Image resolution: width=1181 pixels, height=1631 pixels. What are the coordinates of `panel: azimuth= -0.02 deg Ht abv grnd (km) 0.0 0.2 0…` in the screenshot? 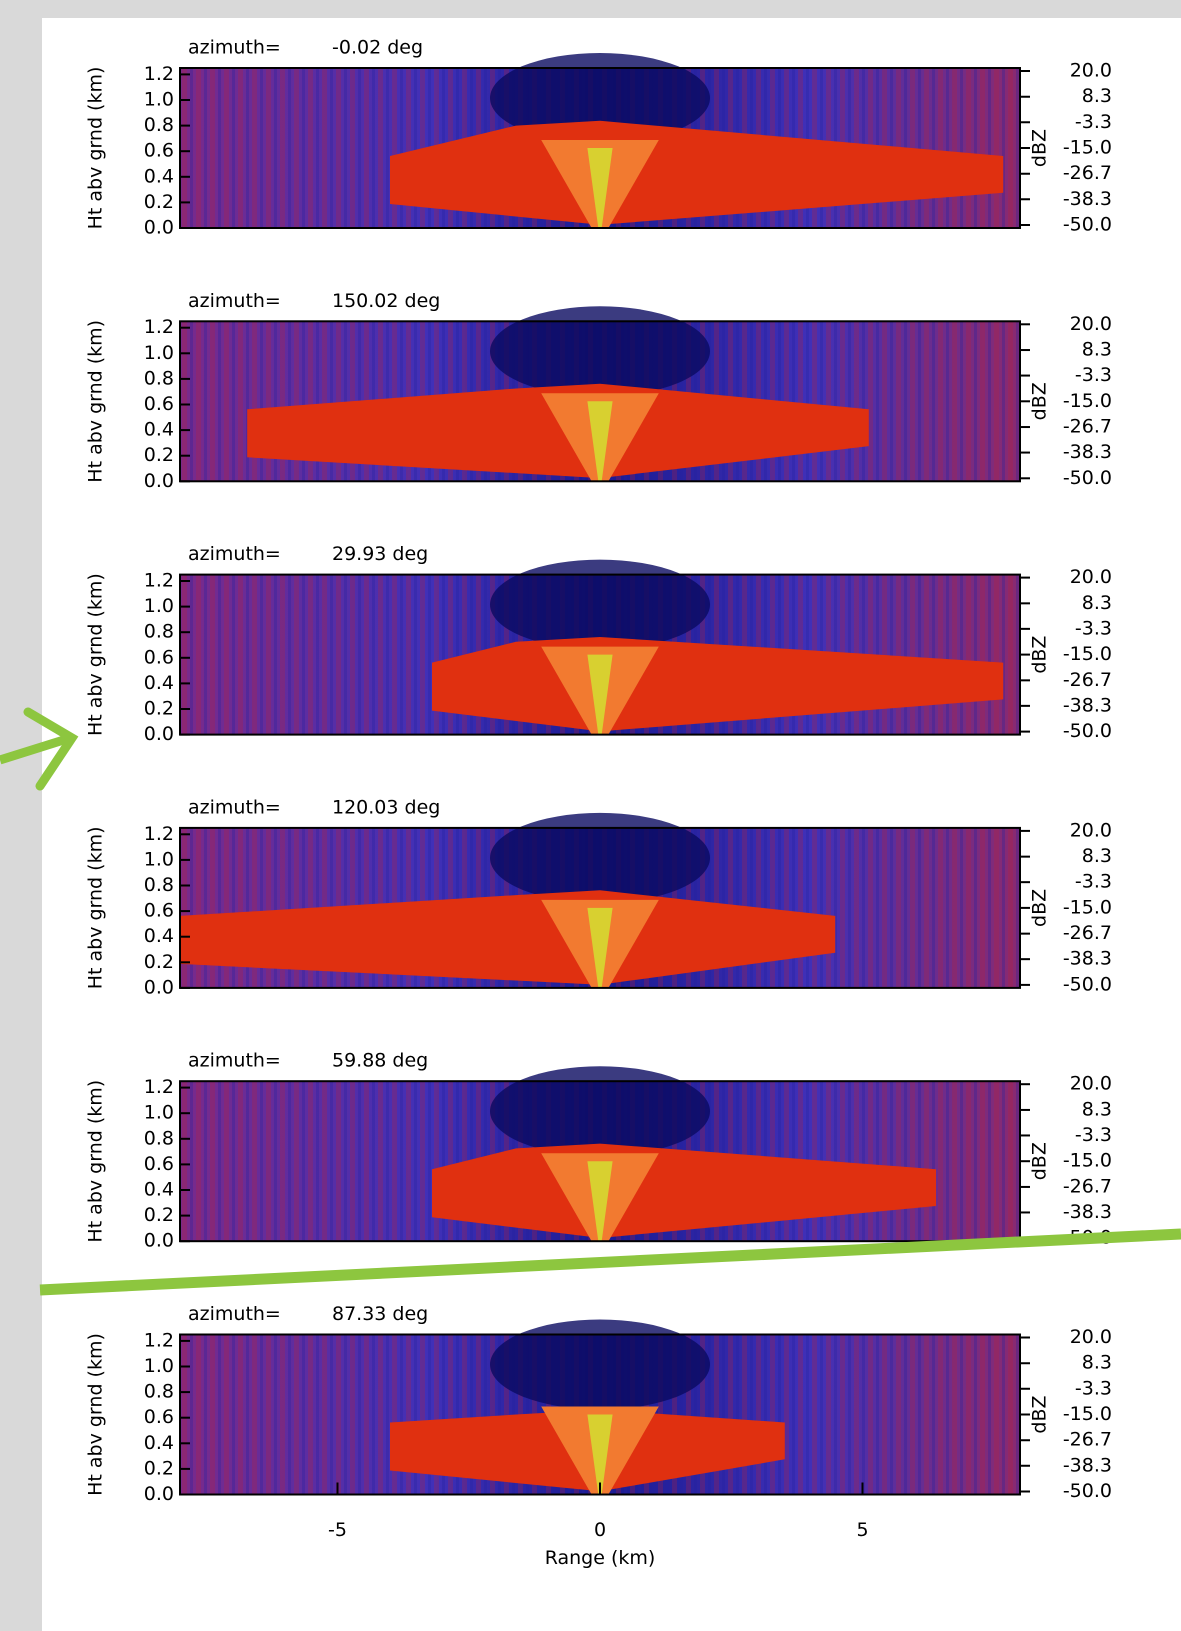 It's located at (599, 138).